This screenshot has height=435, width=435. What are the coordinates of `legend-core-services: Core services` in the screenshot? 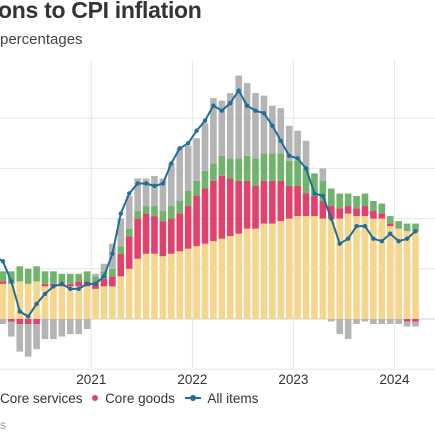 It's located at (41, 398).